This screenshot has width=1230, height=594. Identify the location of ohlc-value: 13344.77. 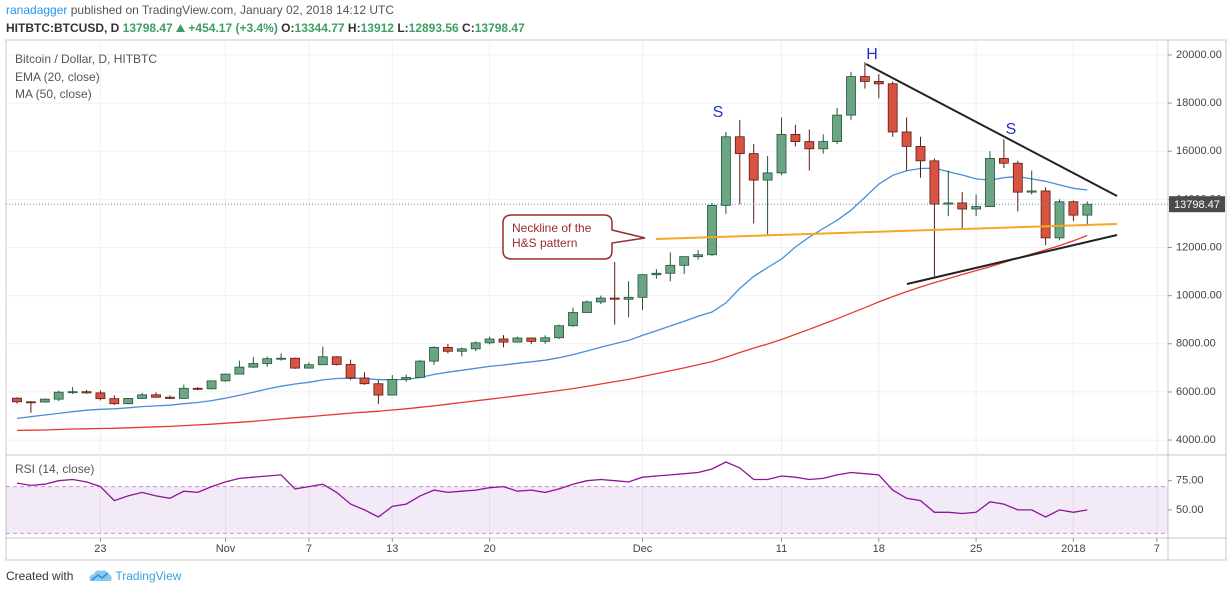
(319, 28).